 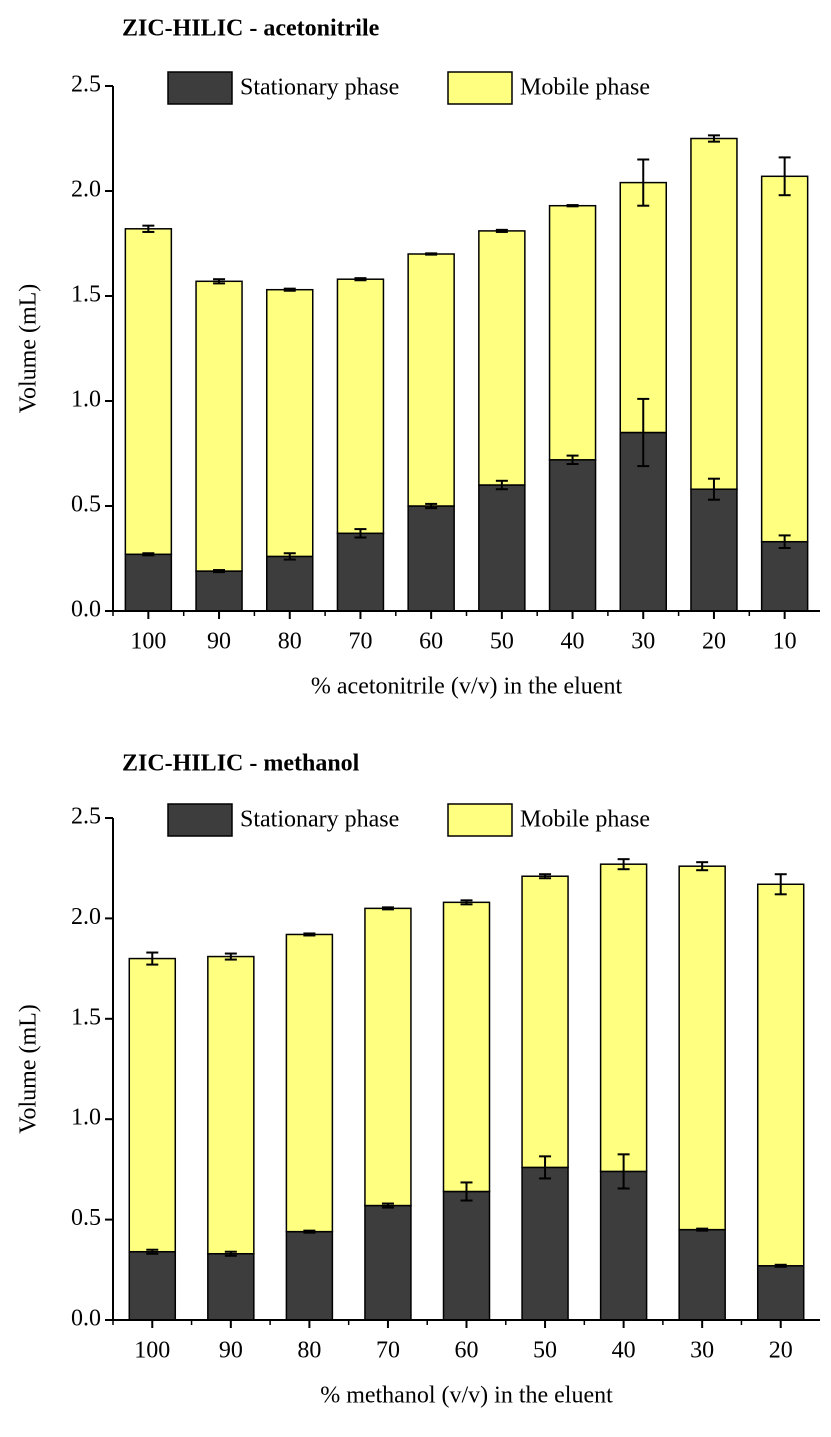 What do you see at coordinates (466, 1396) in the screenshot?
I see `x-axis-label: % methanol (v/v) in the eluent` at bounding box center [466, 1396].